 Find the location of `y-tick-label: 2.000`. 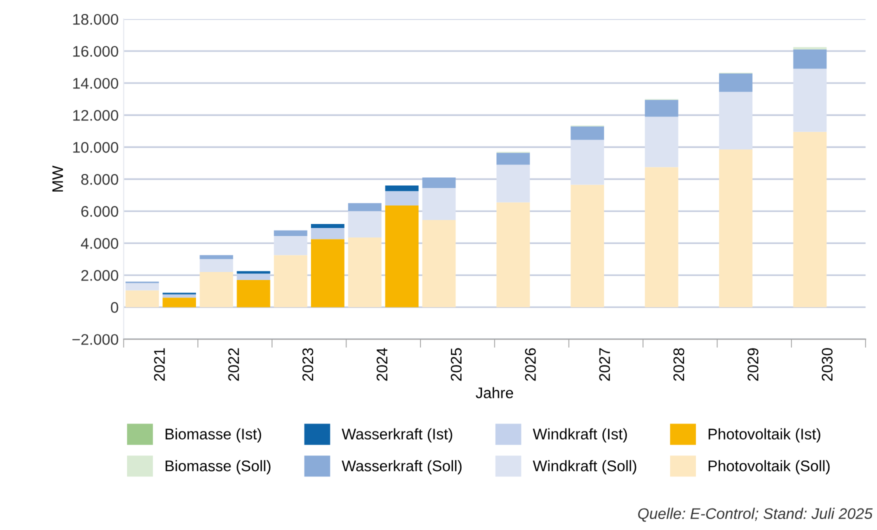

y-tick-label: 2.000 is located at coordinates (99, 275).